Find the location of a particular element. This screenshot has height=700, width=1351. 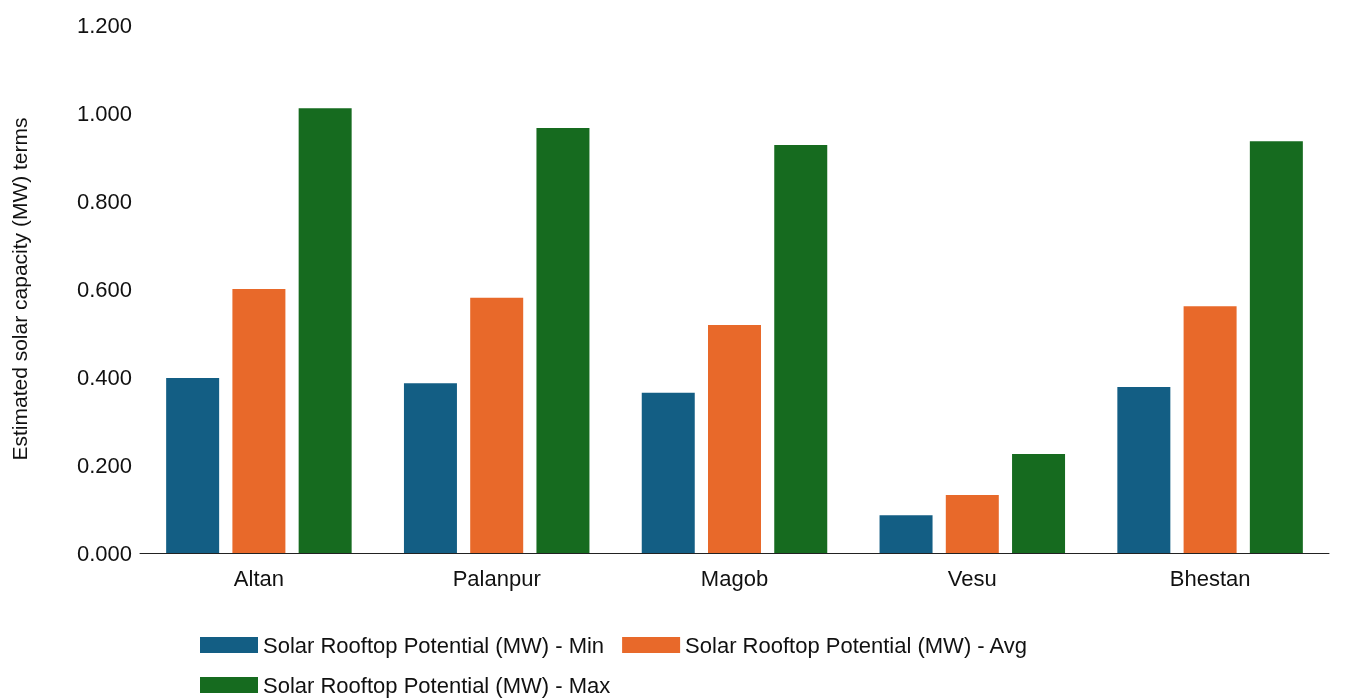

y-tick-label: 1.000 is located at coordinates (104, 113).